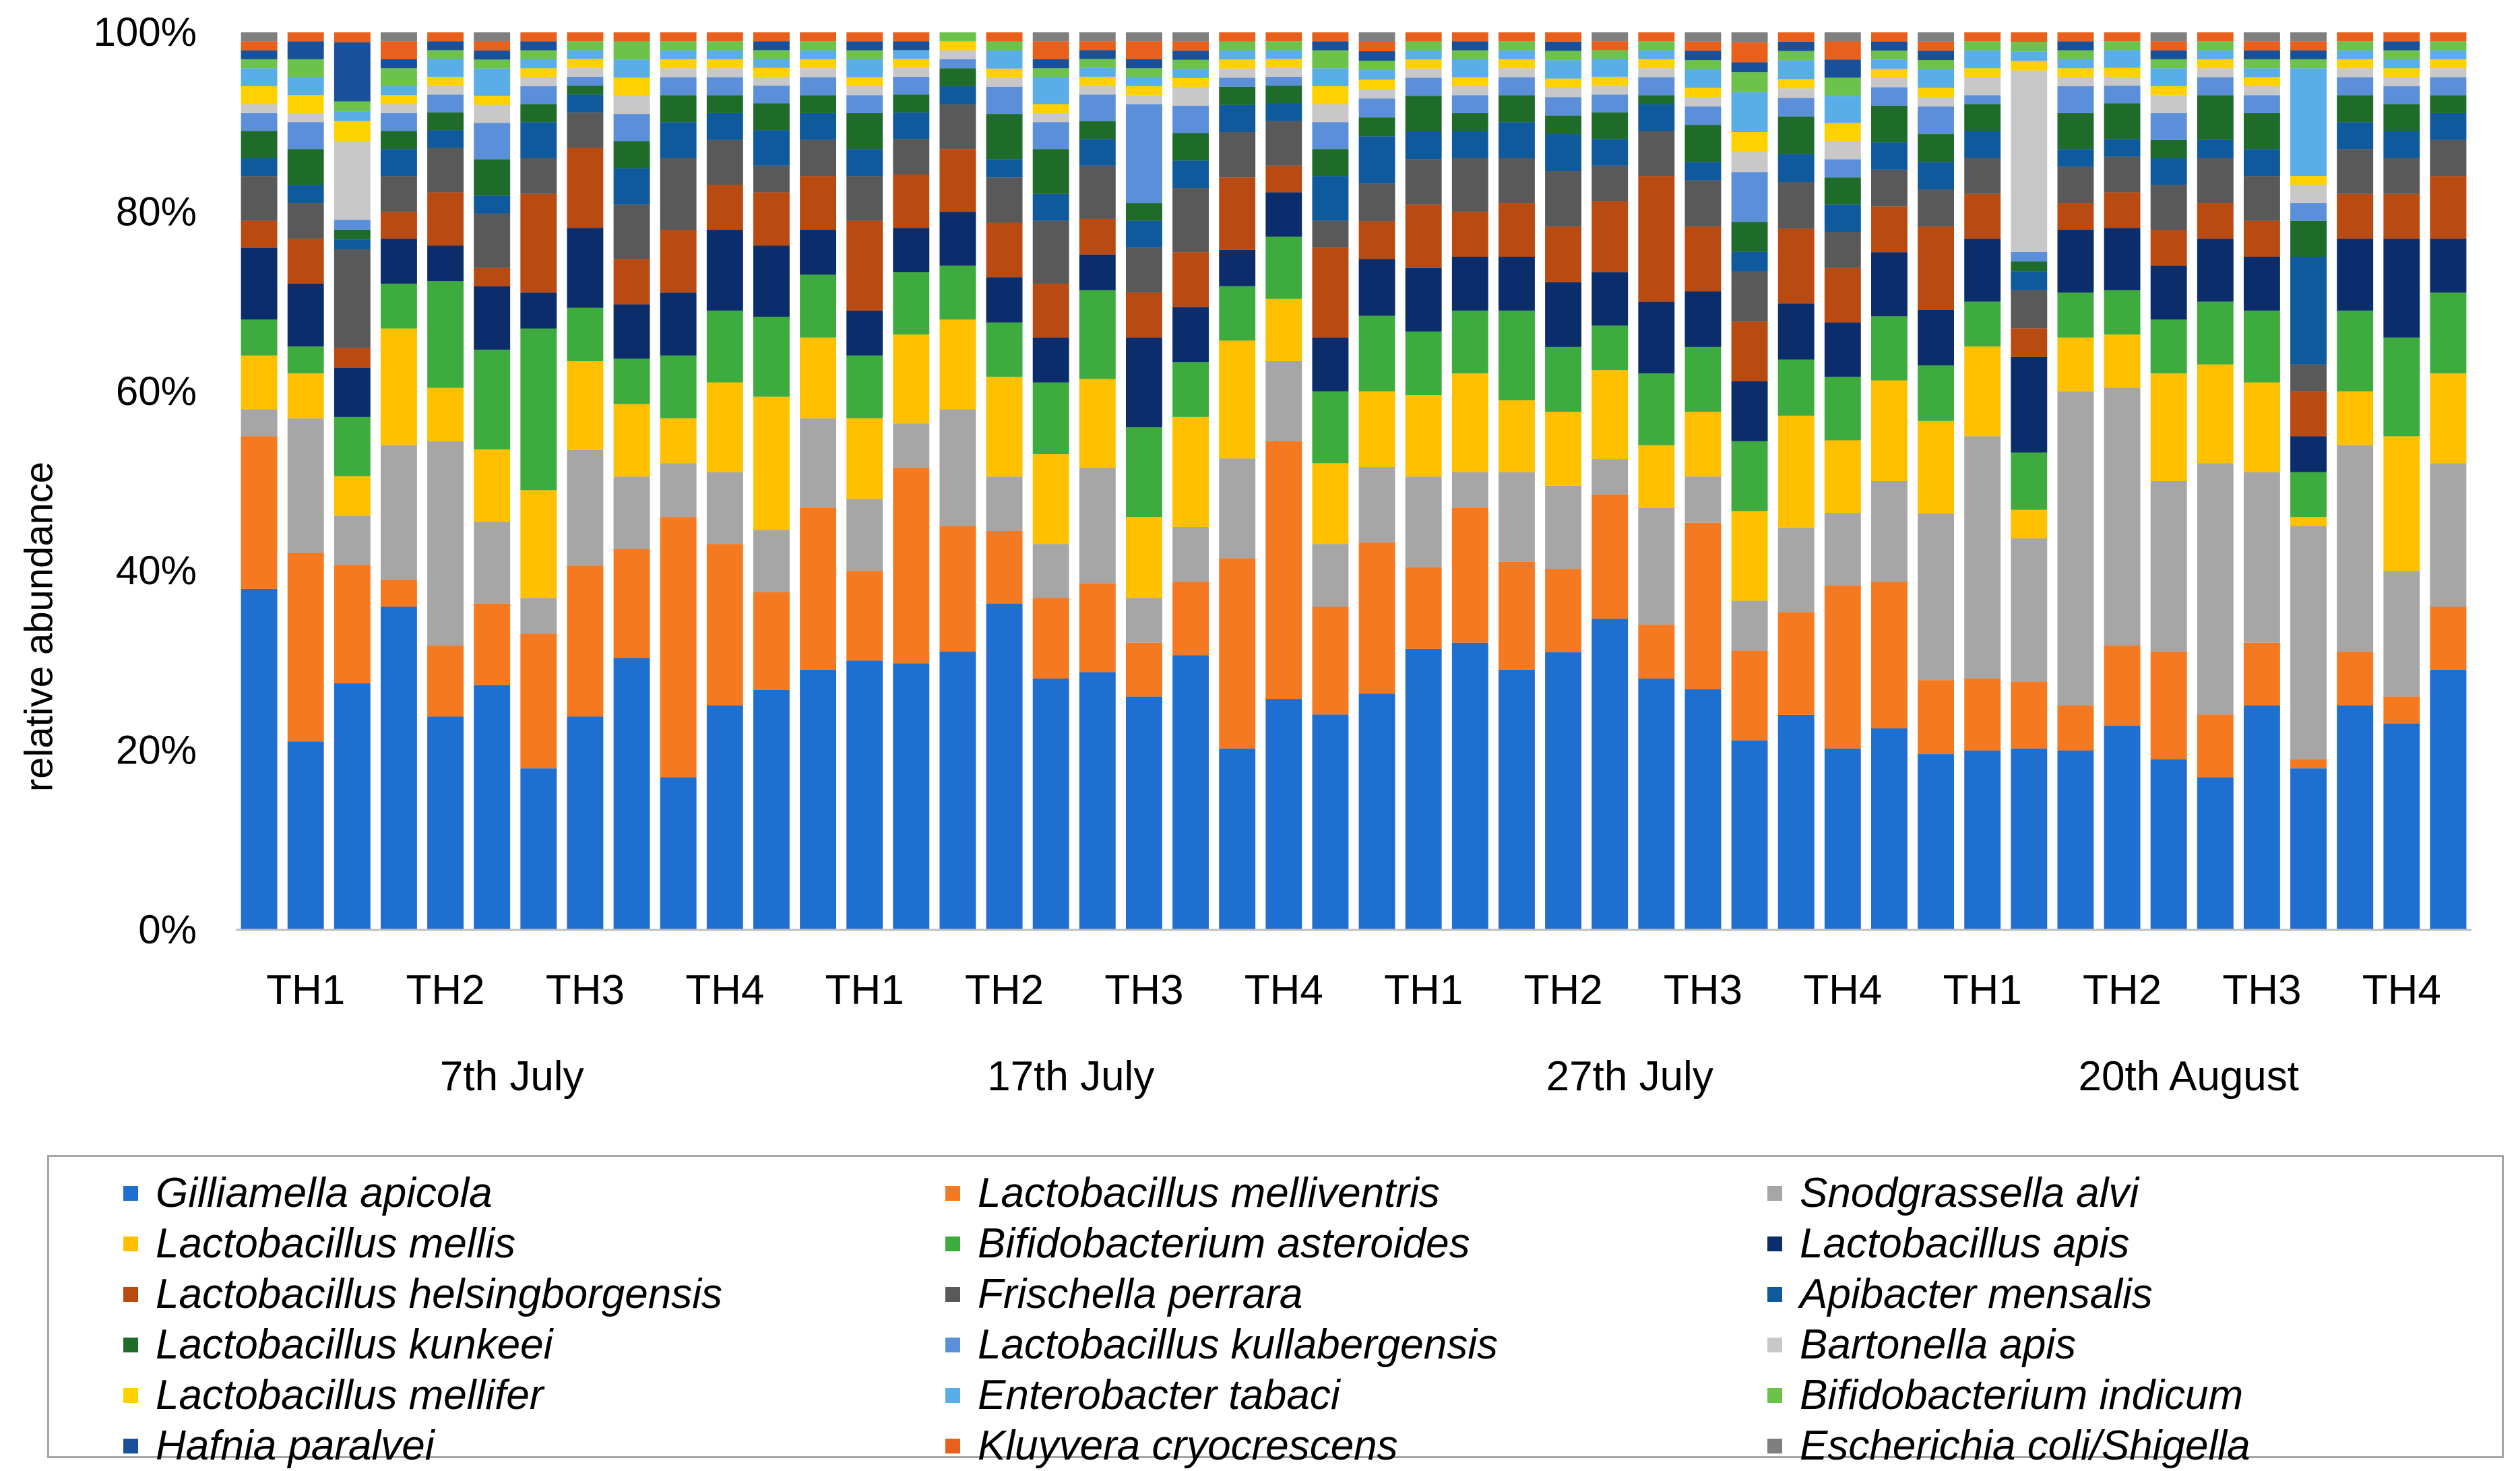  I want to click on legend-label: Lactobacillus mellifer, so click(350, 1394).